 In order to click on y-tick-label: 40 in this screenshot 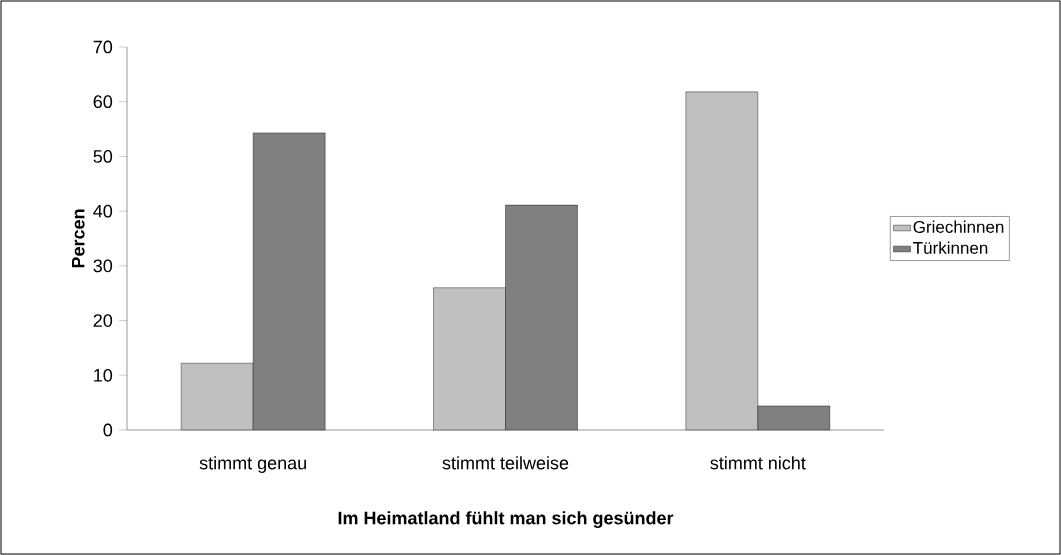, I will do `click(103, 211)`.